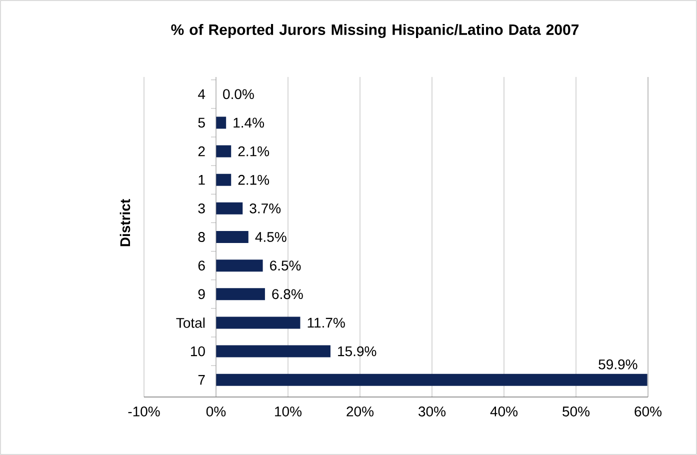 Image resolution: width=697 pixels, height=455 pixels. What do you see at coordinates (618, 364) in the screenshot?
I see `data-label: 59.9%` at bounding box center [618, 364].